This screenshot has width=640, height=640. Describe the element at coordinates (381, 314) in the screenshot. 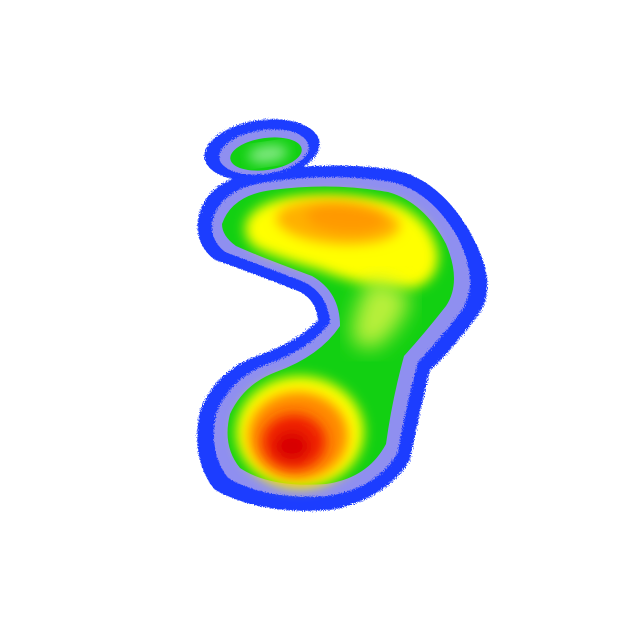

I see `midfoot-pressure` at that location.